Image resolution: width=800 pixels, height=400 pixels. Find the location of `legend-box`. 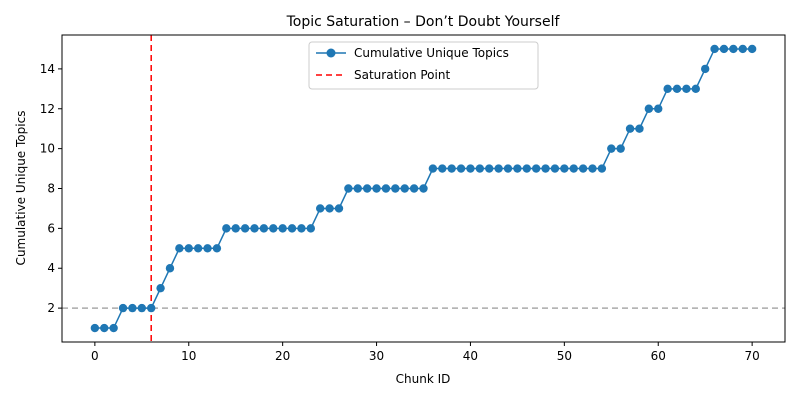

legend-box is located at coordinates (423, 65).